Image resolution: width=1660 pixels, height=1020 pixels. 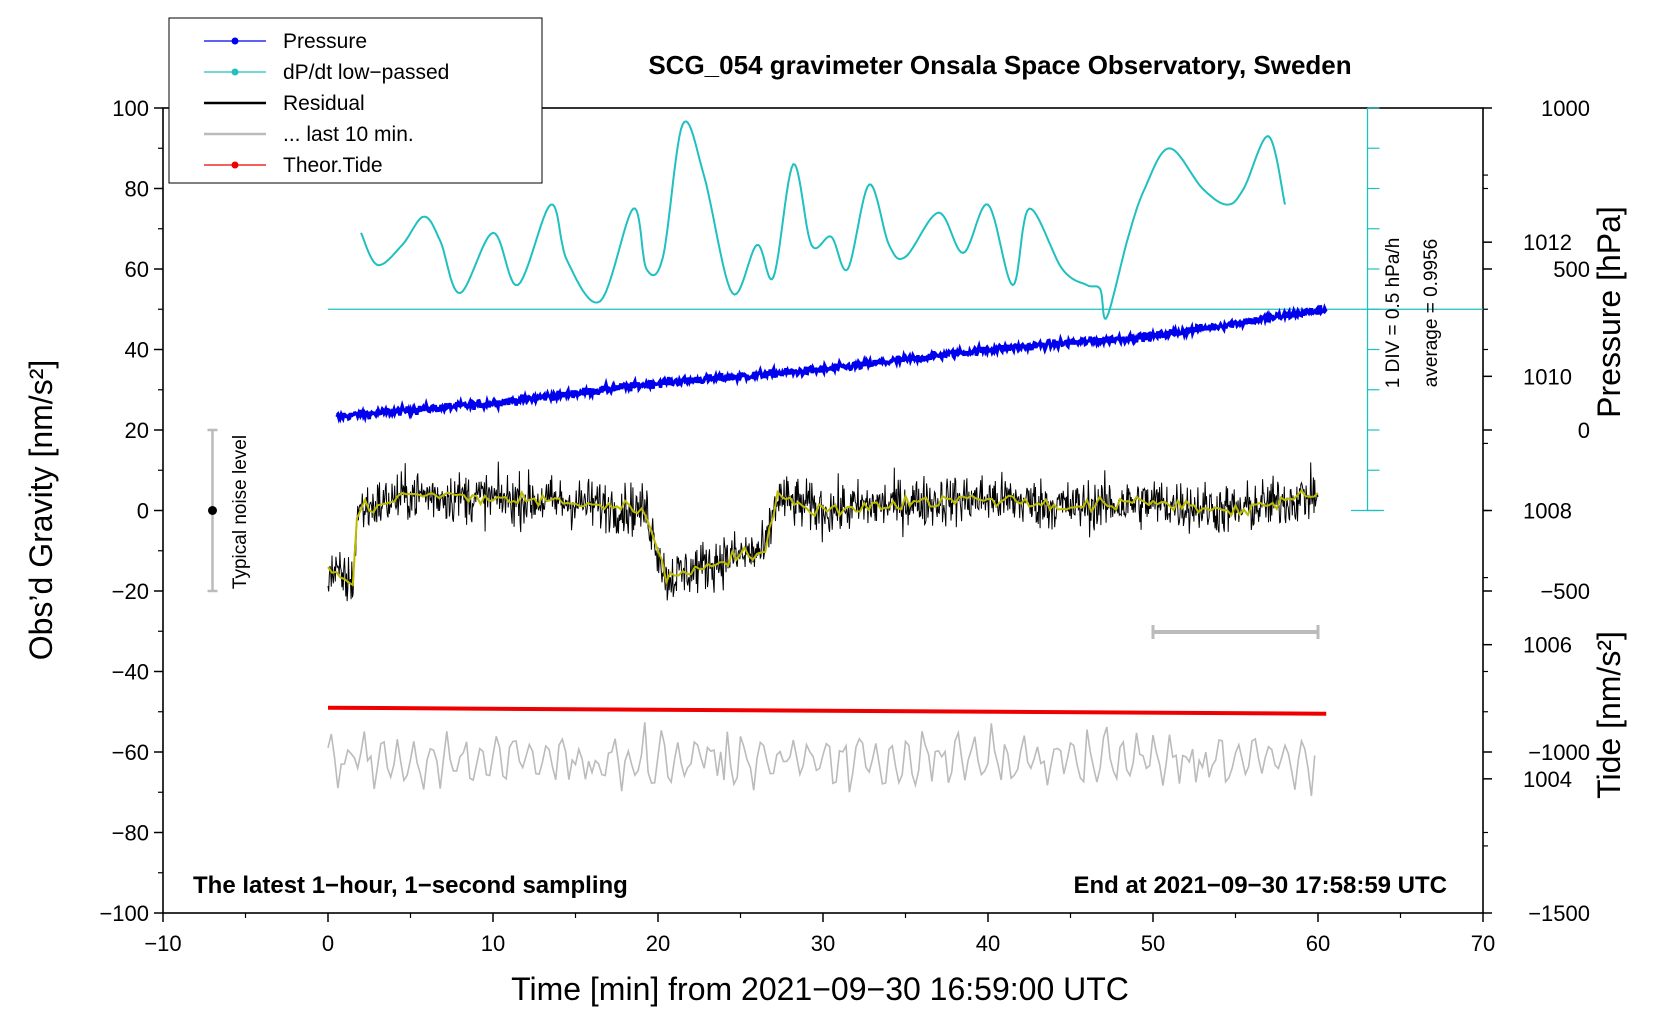 I want to click on x-tick-label: 0, so click(x=328, y=943).